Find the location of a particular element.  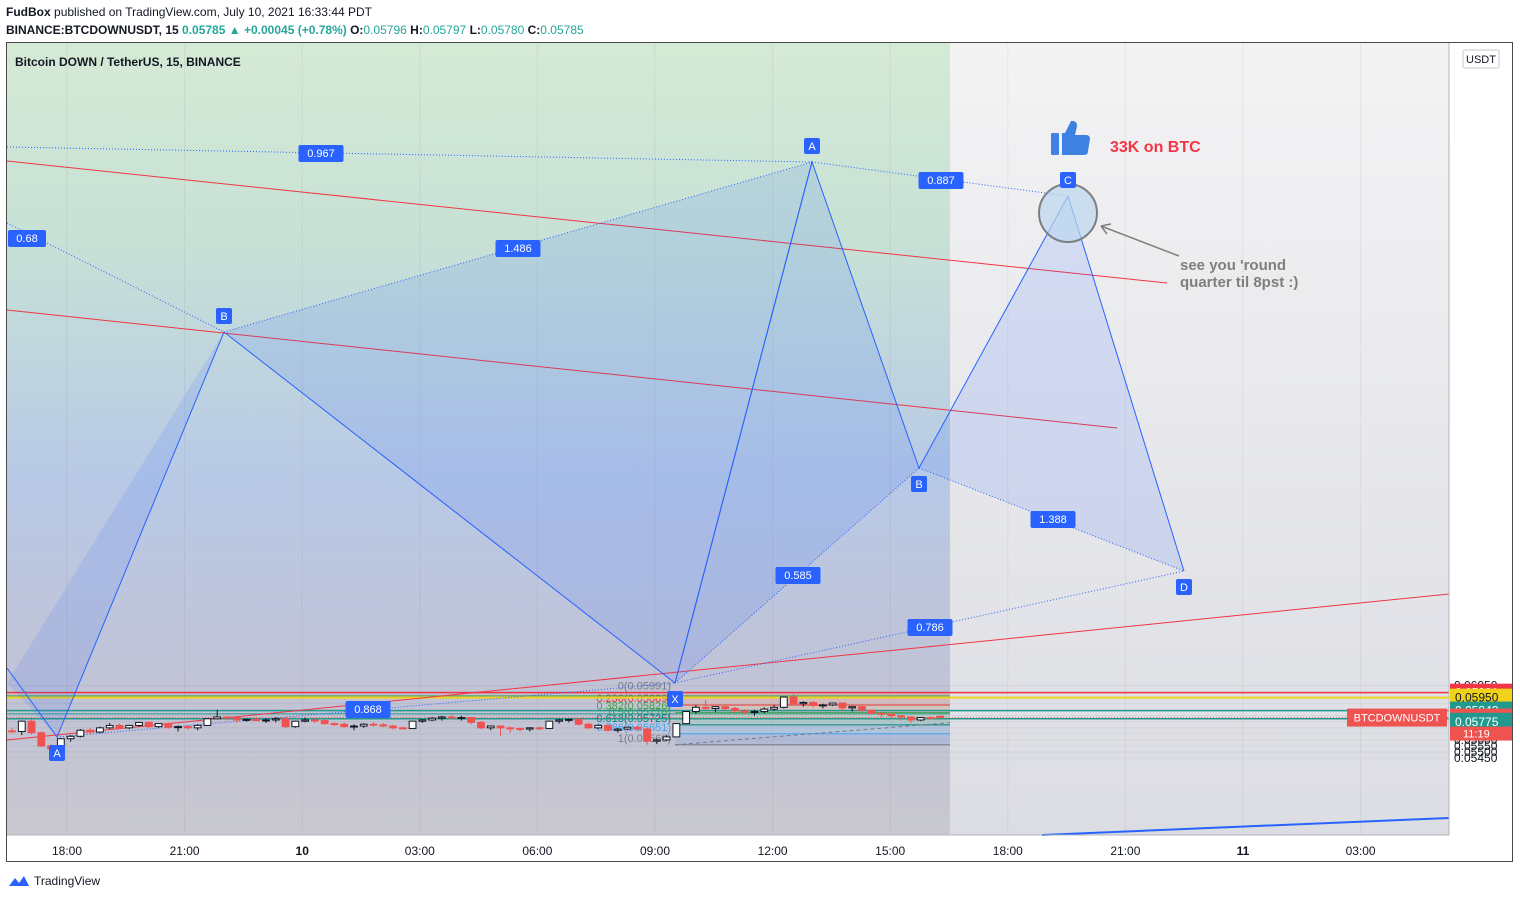

trend-line-blue is located at coordinates (1245, 826).